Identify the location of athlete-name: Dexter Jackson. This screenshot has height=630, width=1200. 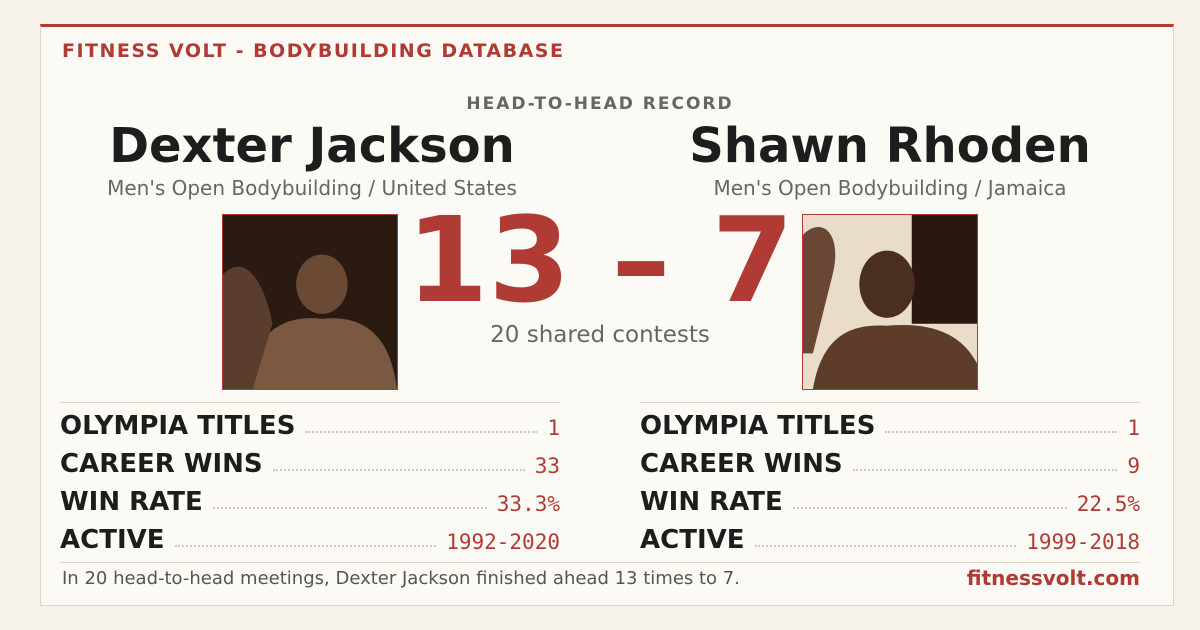
(312, 146).